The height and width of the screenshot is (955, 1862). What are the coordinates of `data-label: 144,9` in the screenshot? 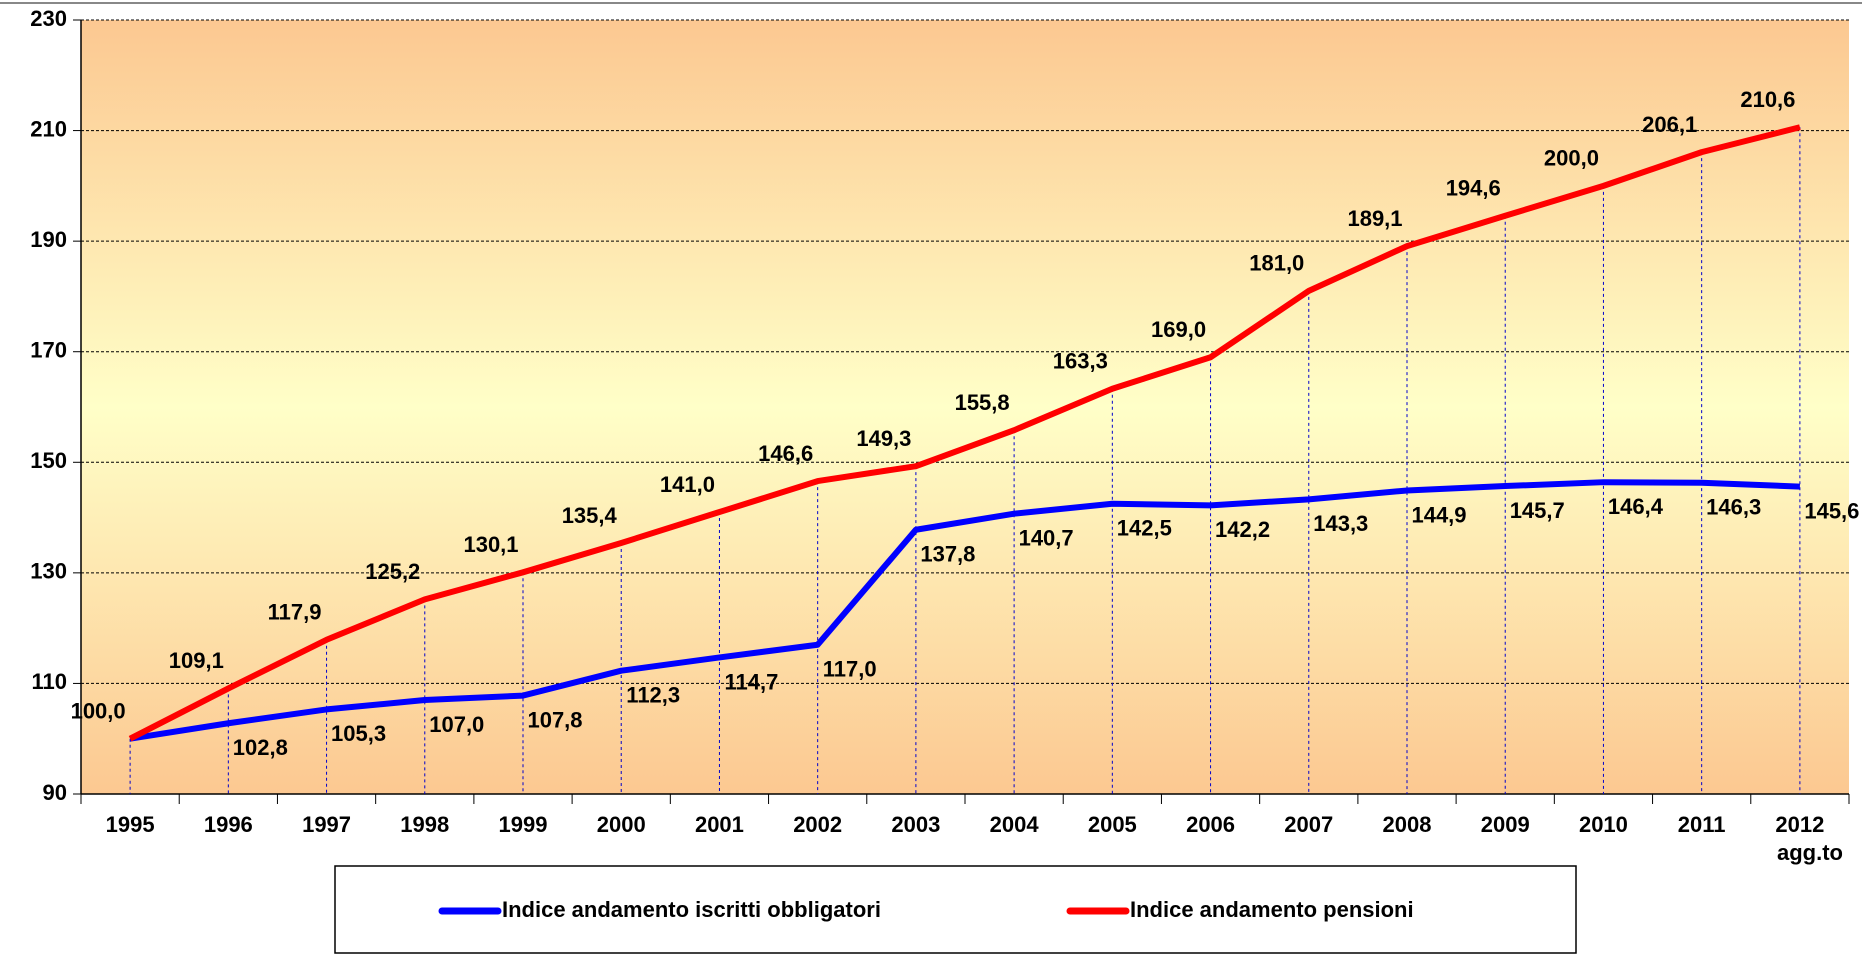 It's located at (1438, 514).